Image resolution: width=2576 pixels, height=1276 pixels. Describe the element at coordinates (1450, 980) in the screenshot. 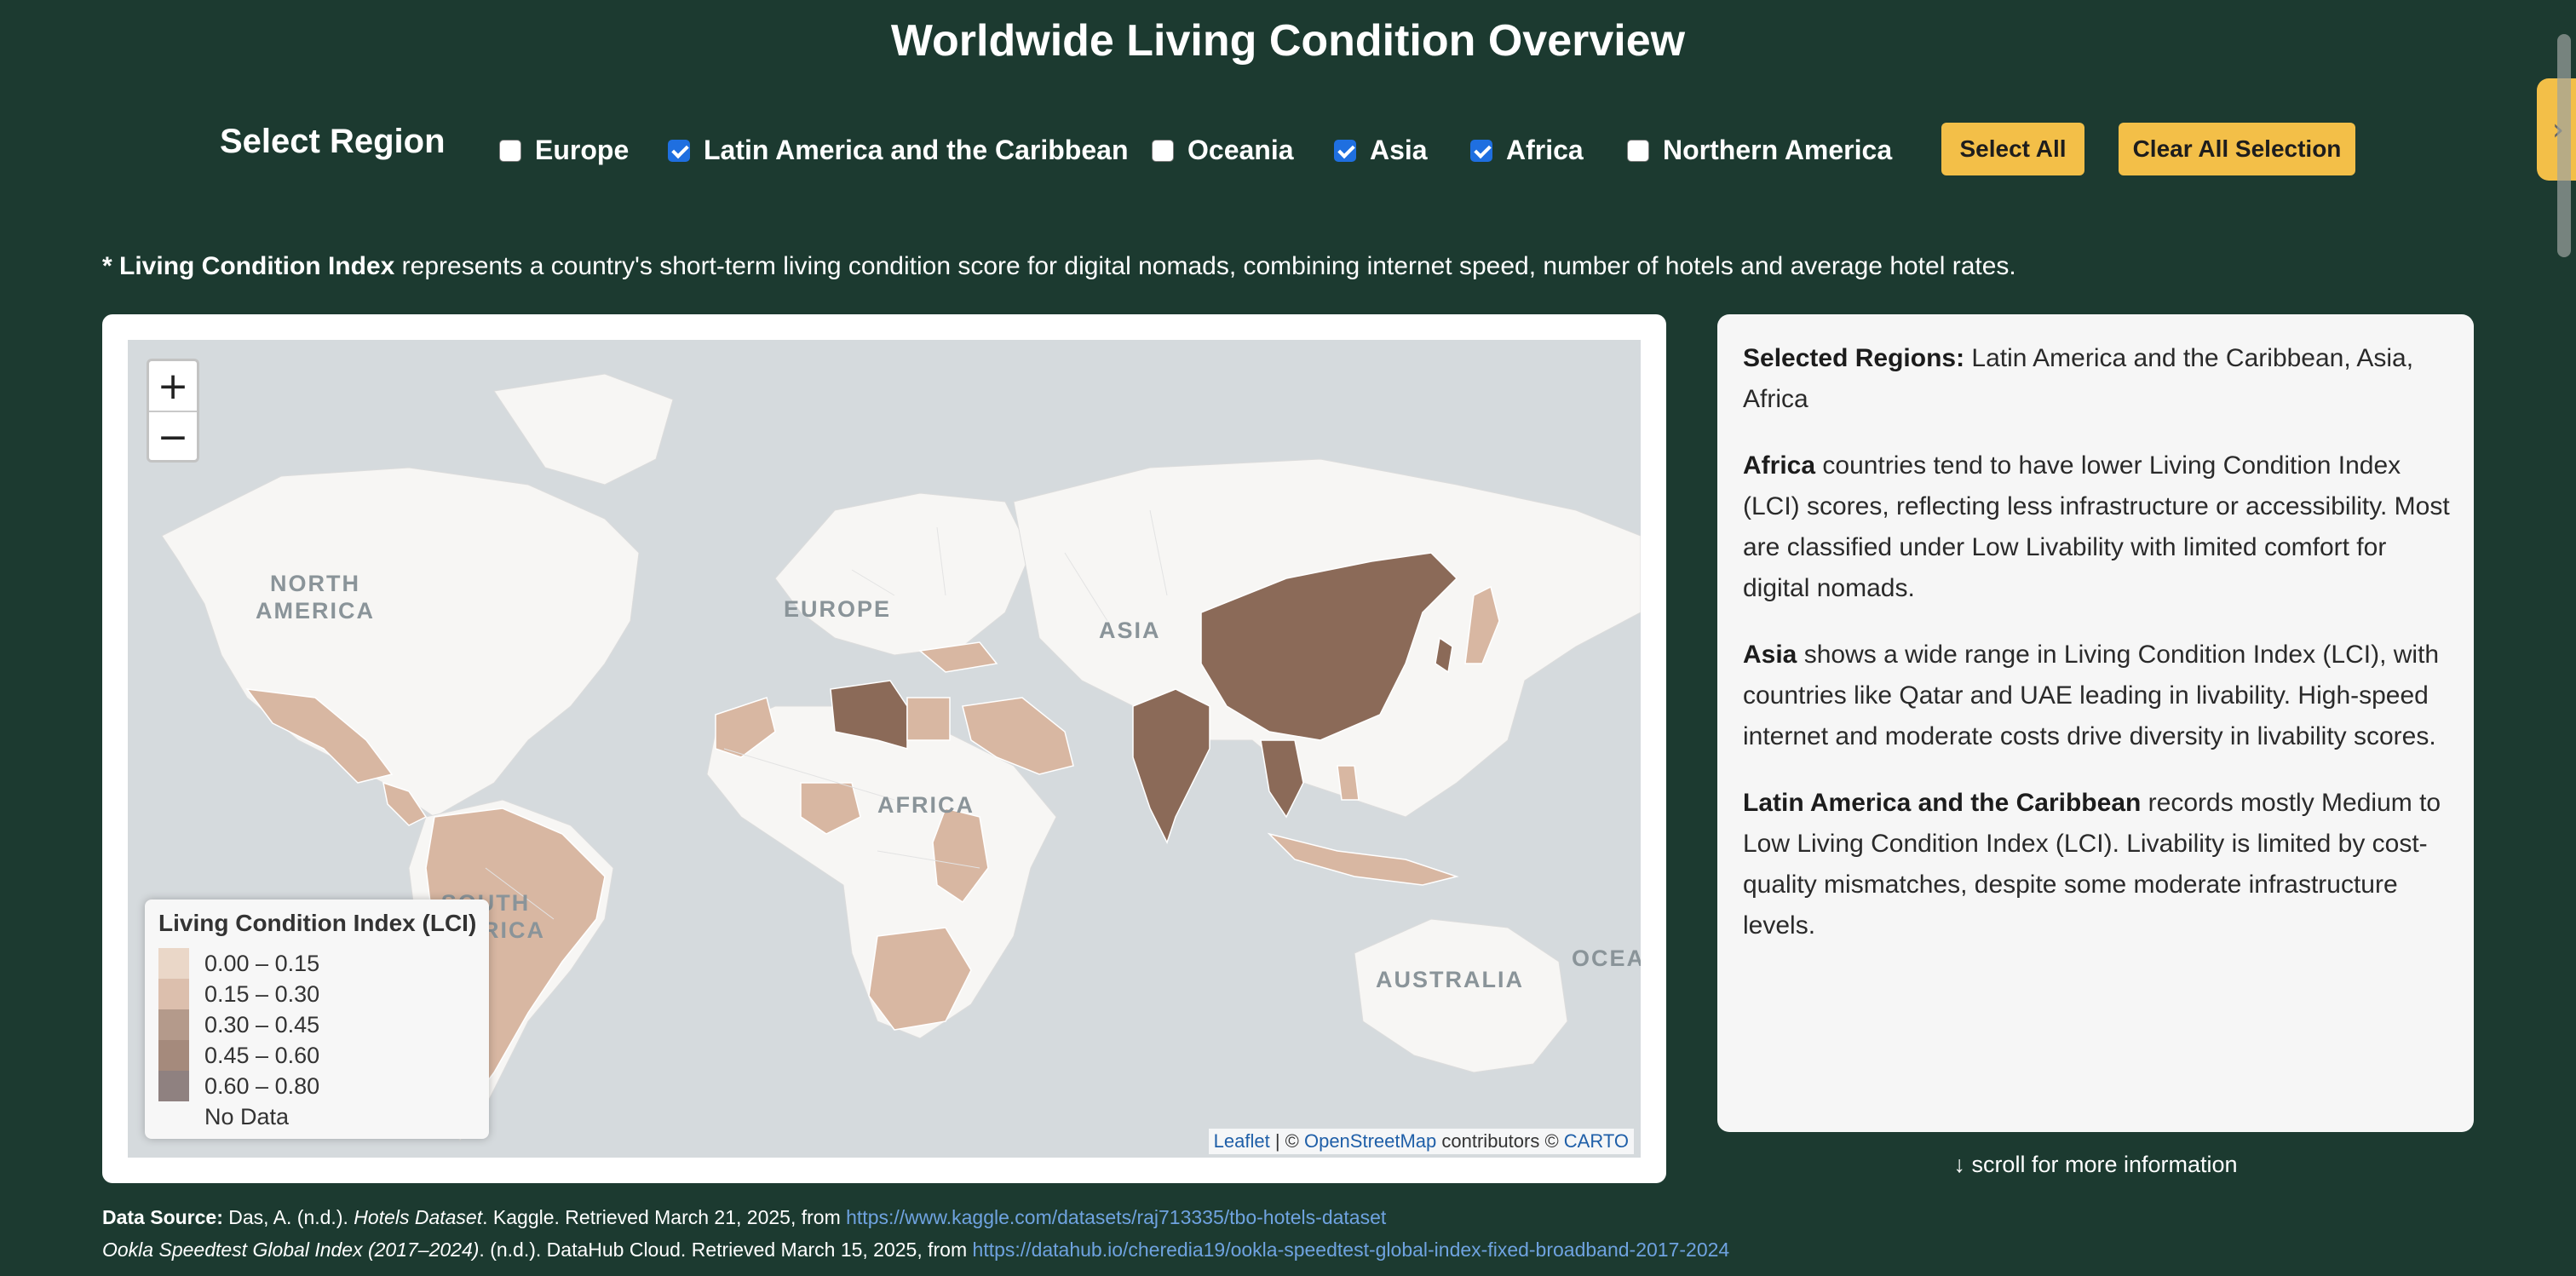

I see `map-label-australia: AUSTRALIA` at that location.